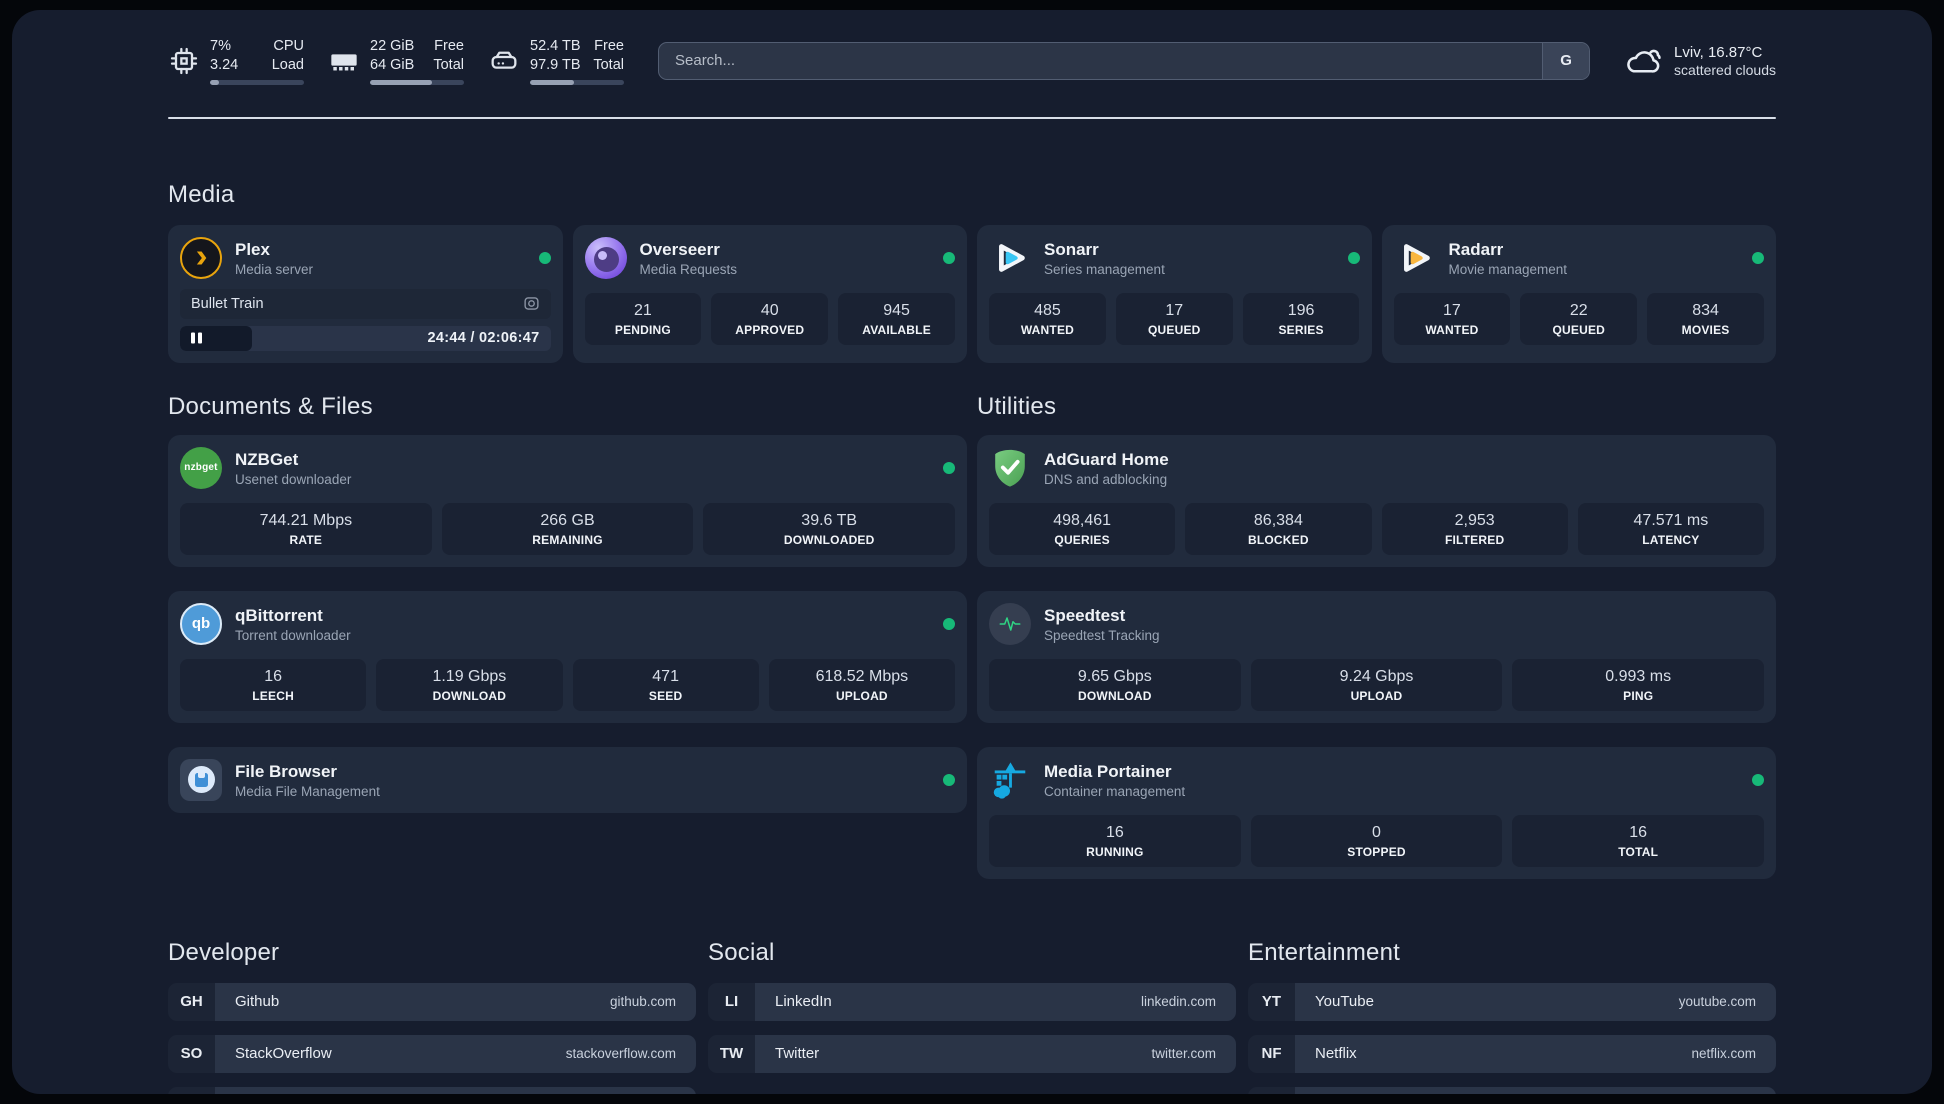 The height and width of the screenshot is (1104, 1944). What do you see at coordinates (1376, 676) in the screenshot?
I see `stat-value: 9.24 Gbps` at bounding box center [1376, 676].